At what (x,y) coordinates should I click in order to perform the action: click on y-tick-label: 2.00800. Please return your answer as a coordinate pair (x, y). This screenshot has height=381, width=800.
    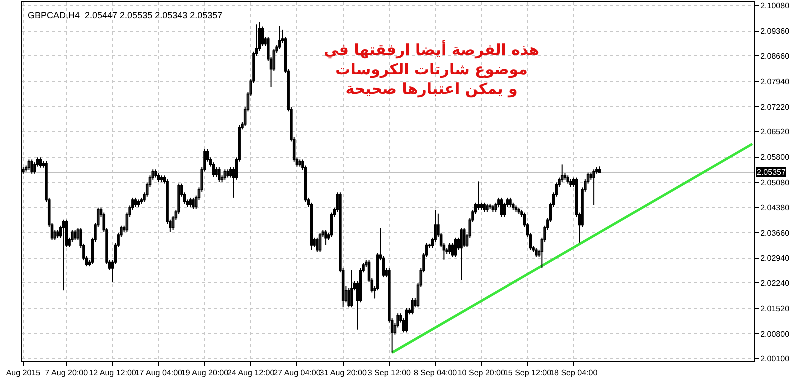
    Looking at the image, I should click on (775, 334).